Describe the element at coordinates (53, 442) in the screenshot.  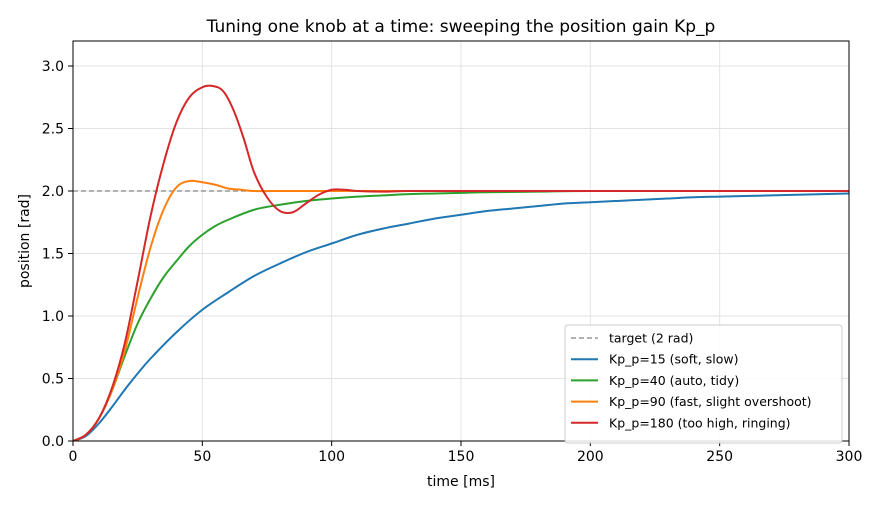
I see `y-tick-label: 0.0` at that location.